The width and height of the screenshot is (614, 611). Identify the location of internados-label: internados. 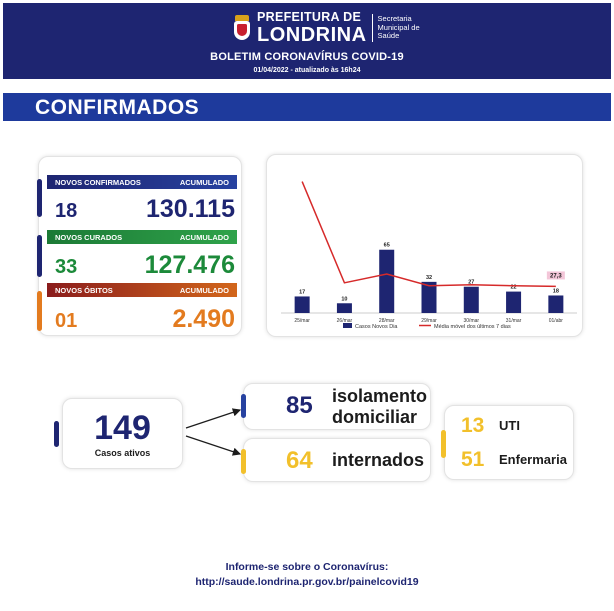
(378, 460).